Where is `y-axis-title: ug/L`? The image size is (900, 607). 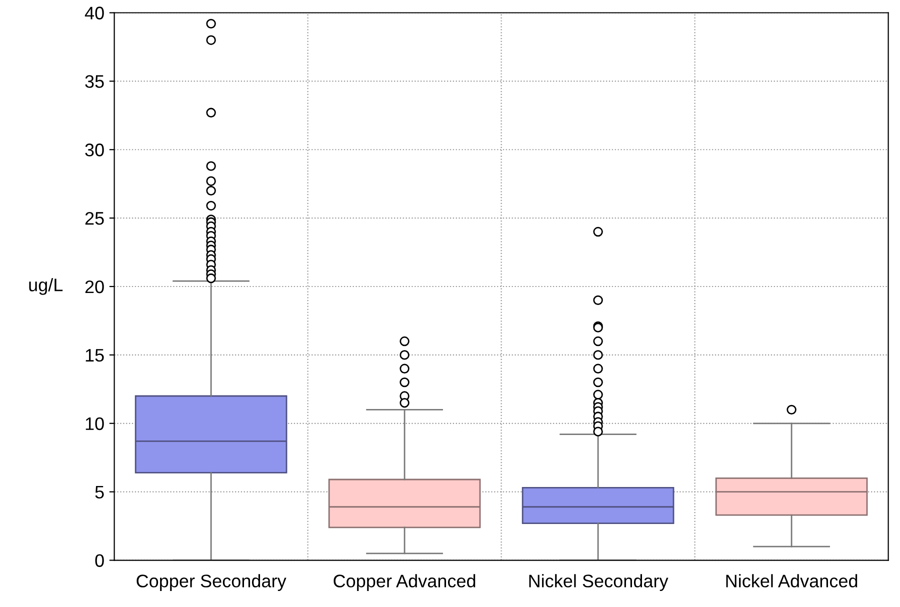
y-axis-title: ug/L is located at coordinates (46, 286).